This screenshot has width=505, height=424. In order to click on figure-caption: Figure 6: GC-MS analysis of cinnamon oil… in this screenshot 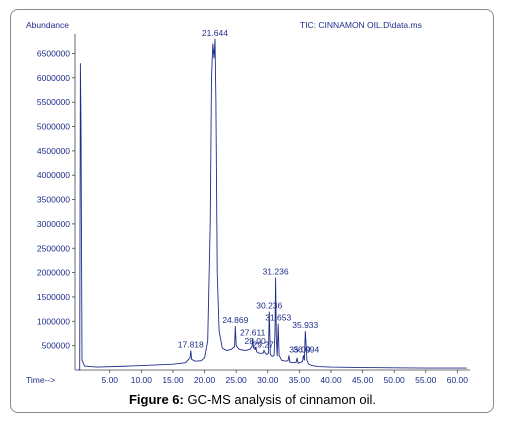, I will do `click(252, 399)`.